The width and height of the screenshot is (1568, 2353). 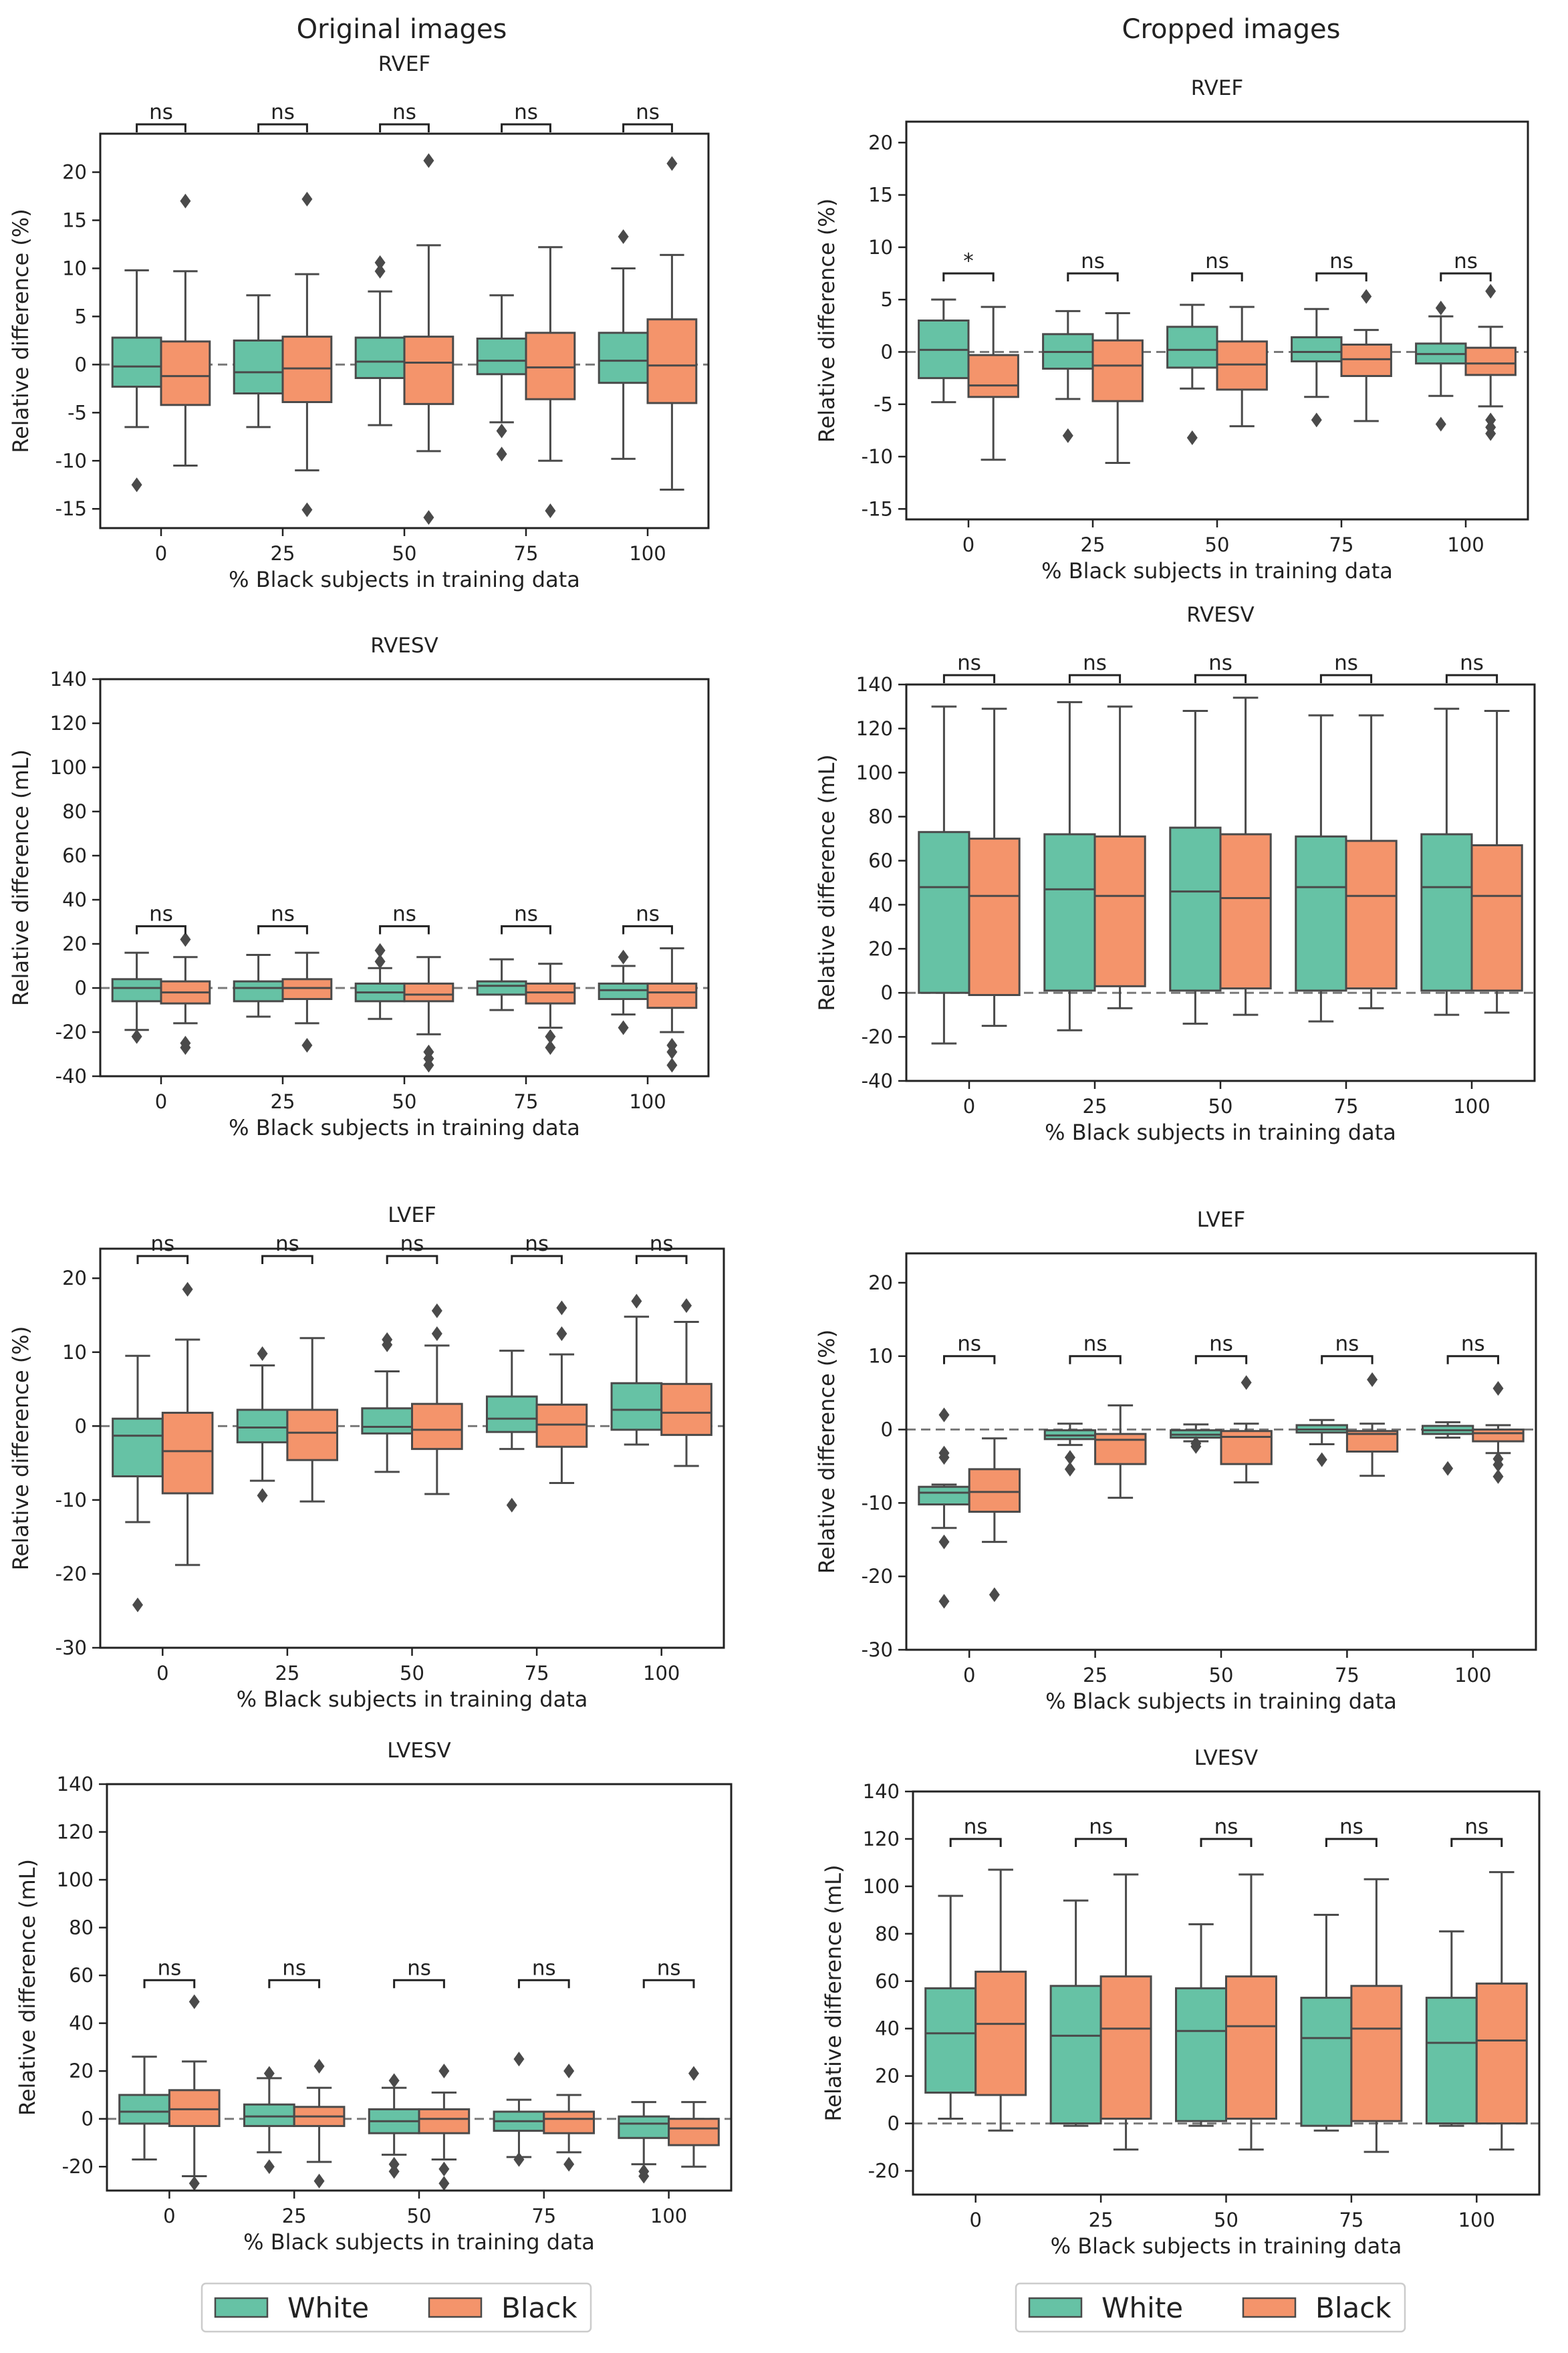 I want to click on x-tick-label: 50, so click(x=405, y=553).